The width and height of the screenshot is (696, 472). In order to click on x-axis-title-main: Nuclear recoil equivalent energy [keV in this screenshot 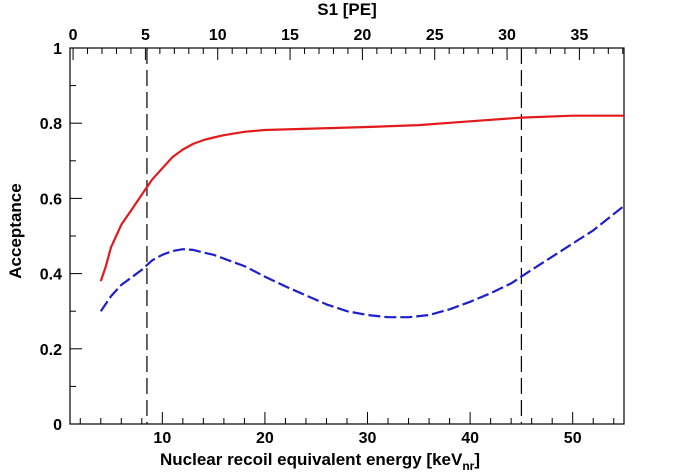, I will do `click(311, 459)`.